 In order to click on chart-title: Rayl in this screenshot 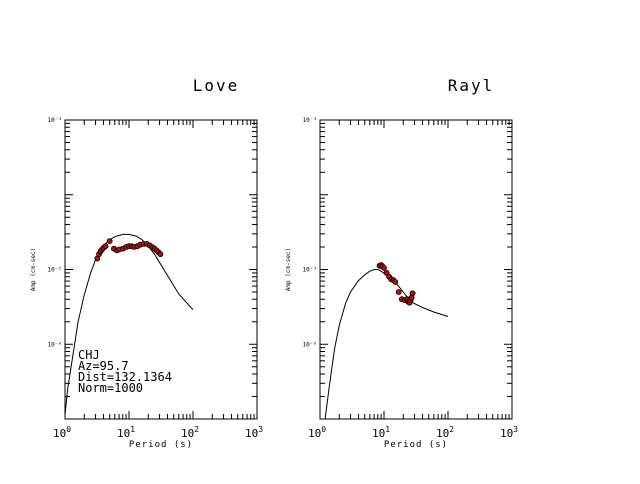, I will do `click(471, 85)`.